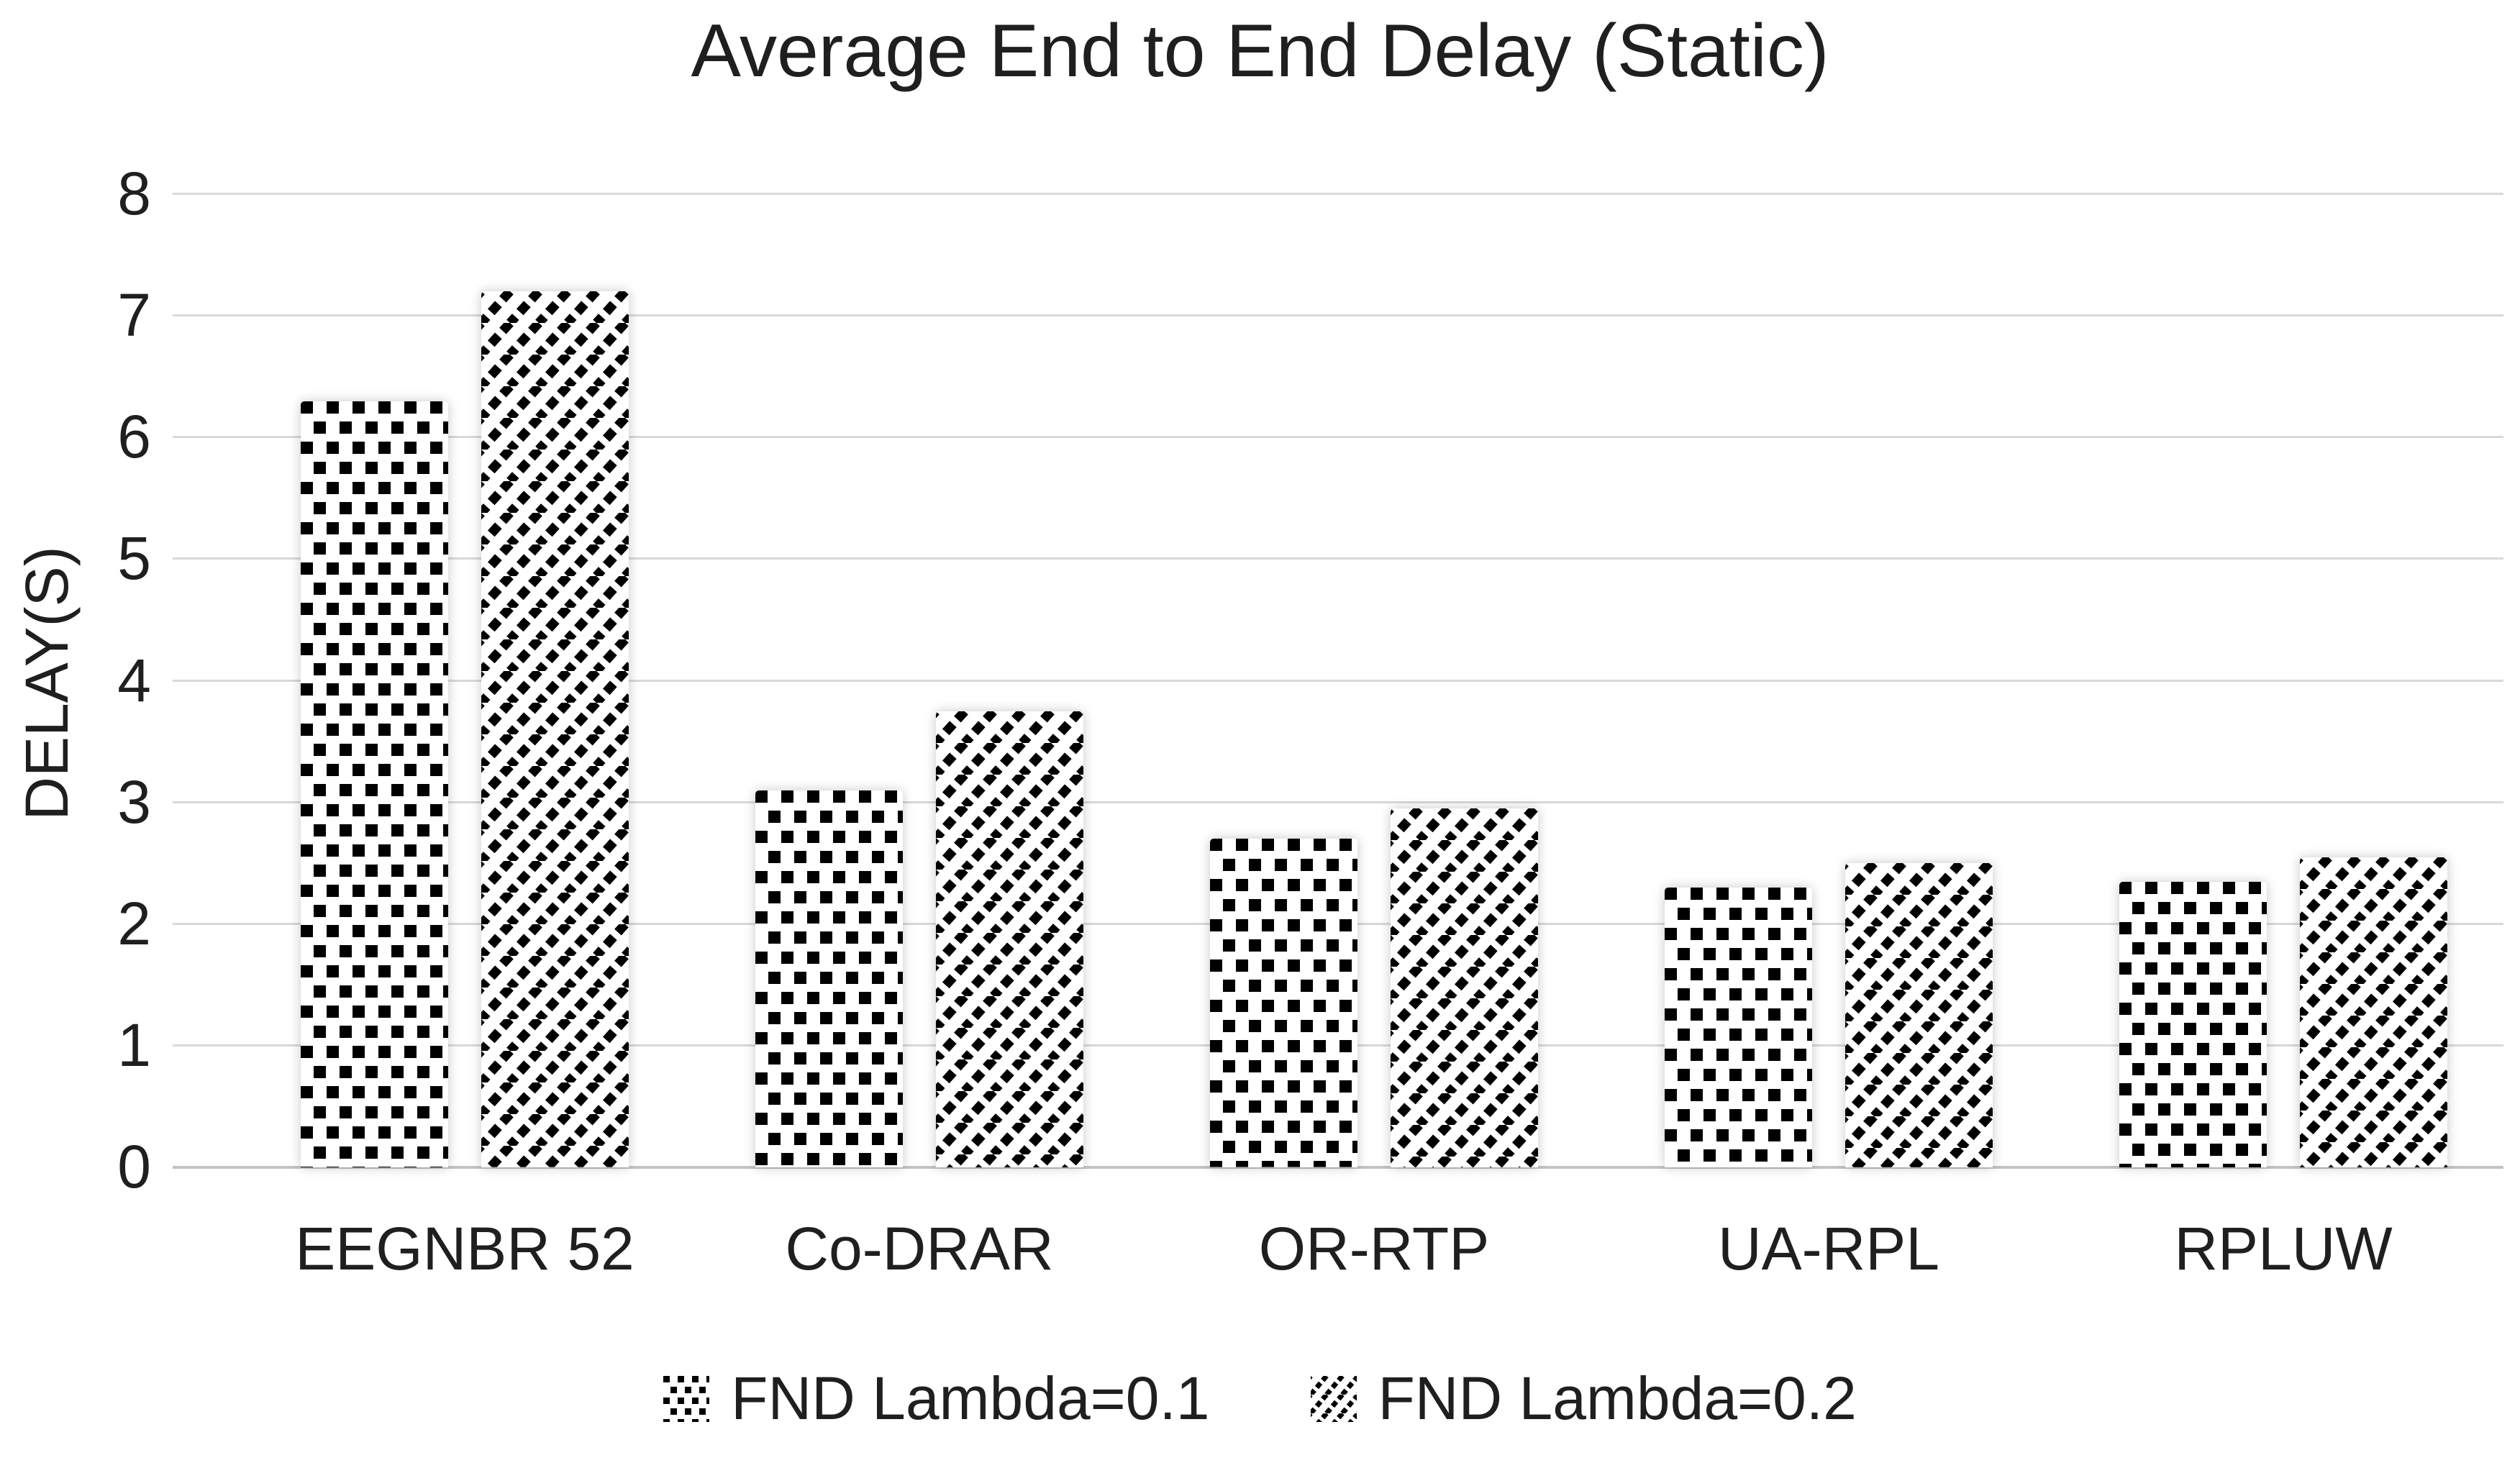 The image size is (2520, 1468). What do you see at coordinates (2283, 1248) in the screenshot?
I see `category-label-rpluw: RPLUW` at bounding box center [2283, 1248].